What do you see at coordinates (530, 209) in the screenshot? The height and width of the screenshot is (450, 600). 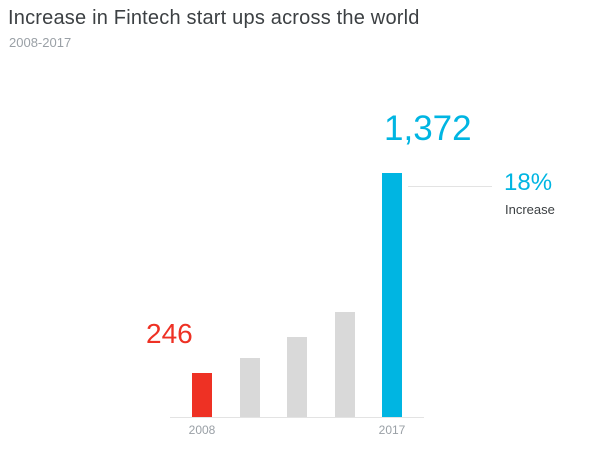 I see `percent-increase-label: Increase` at bounding box center [530, 209].